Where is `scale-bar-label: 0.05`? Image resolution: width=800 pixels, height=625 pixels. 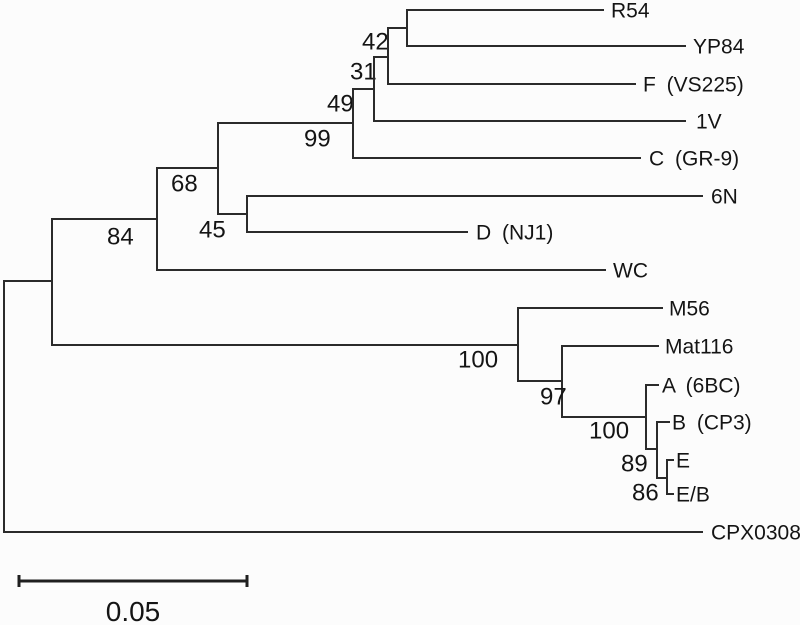 scale-bar-label: 0.05 is located at coordinates (133, 610).